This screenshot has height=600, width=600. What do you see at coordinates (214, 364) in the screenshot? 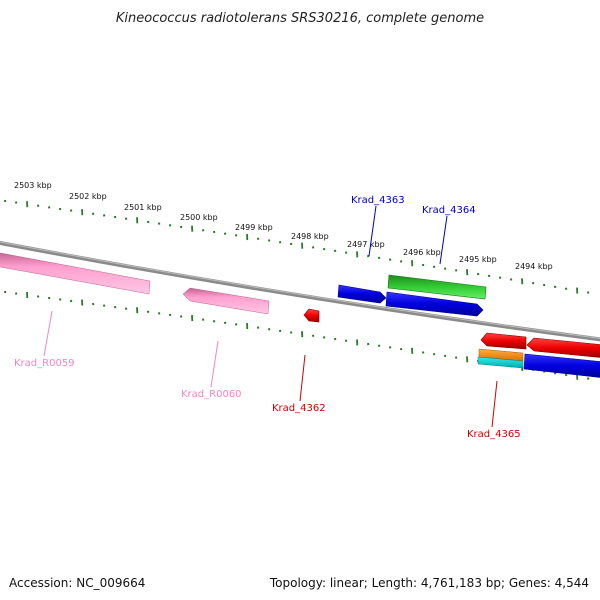
I see `leader-line-krad-r0060` at bounding box center [214, 364].